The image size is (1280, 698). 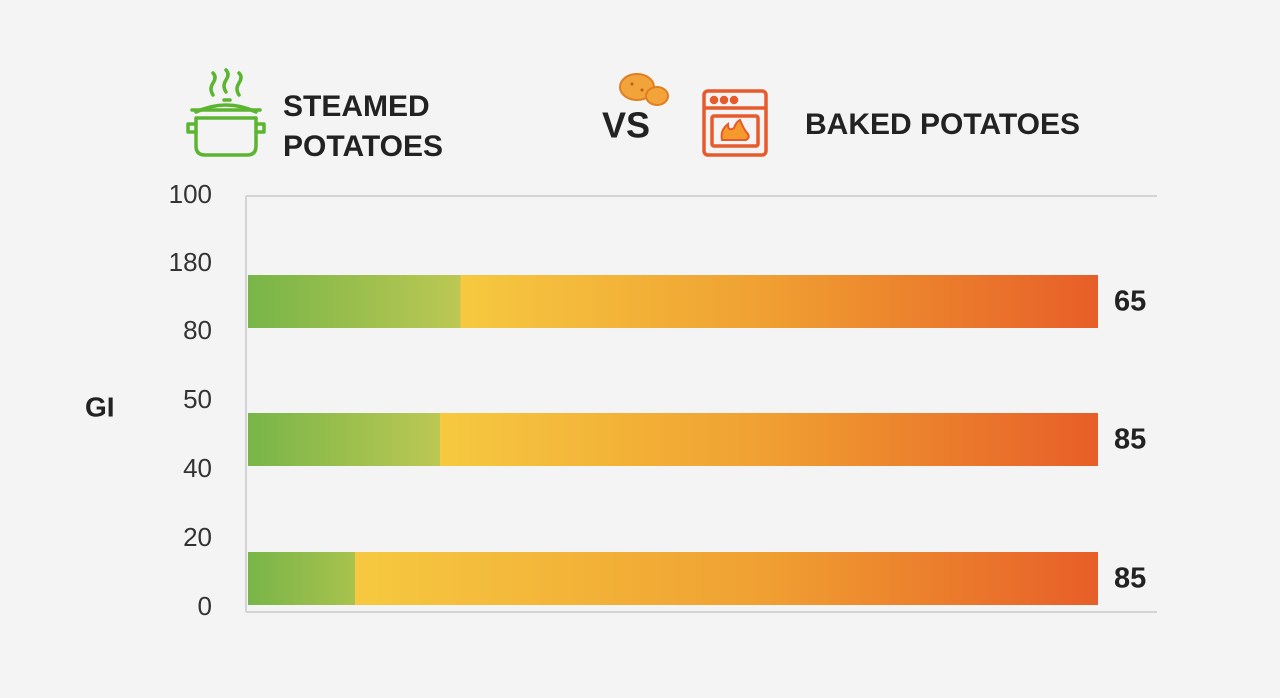 I want to click on left-title: STEAMED, so click(x=356, y=106).